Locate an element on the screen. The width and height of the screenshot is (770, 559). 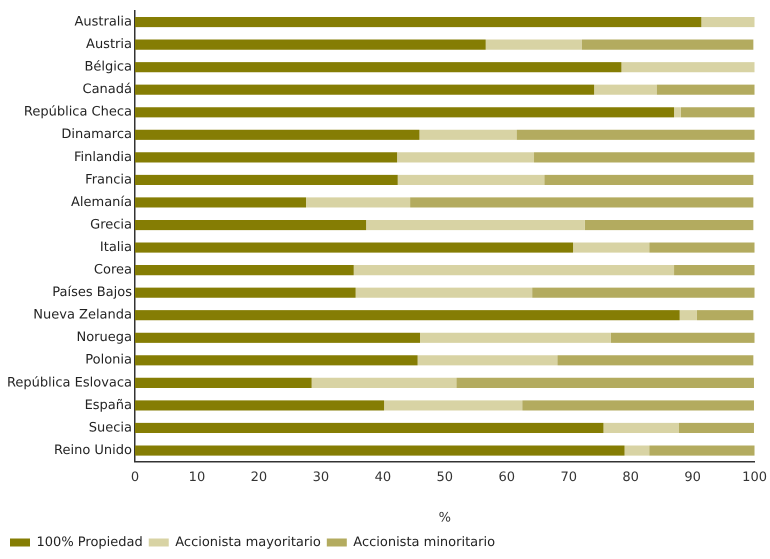
y-tick-label: Polonia is located at coordinates (108, 360).